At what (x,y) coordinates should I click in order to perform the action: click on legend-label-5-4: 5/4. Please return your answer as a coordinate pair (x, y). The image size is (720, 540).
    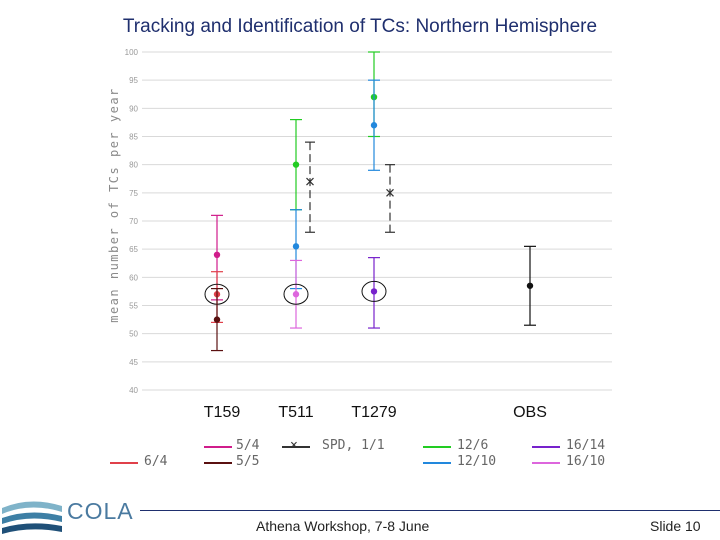
    Looking at the image, I should click on (248, 445).